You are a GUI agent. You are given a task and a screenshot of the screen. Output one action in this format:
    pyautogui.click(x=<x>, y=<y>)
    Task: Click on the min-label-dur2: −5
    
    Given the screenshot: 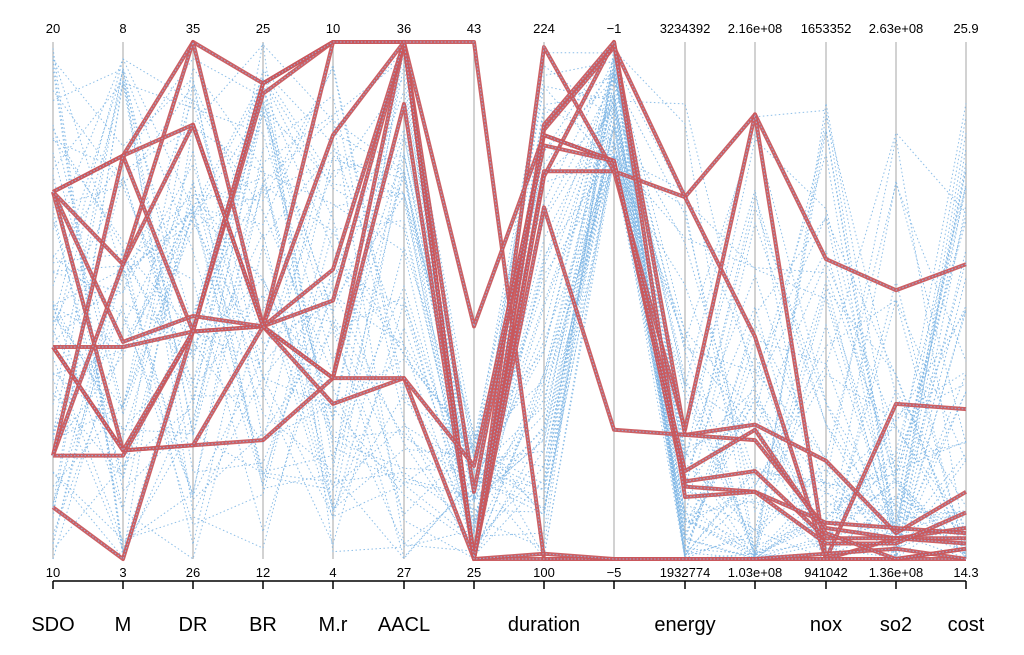 What is the action you would take?
    pyautogui.click(x=614, y=572)
    